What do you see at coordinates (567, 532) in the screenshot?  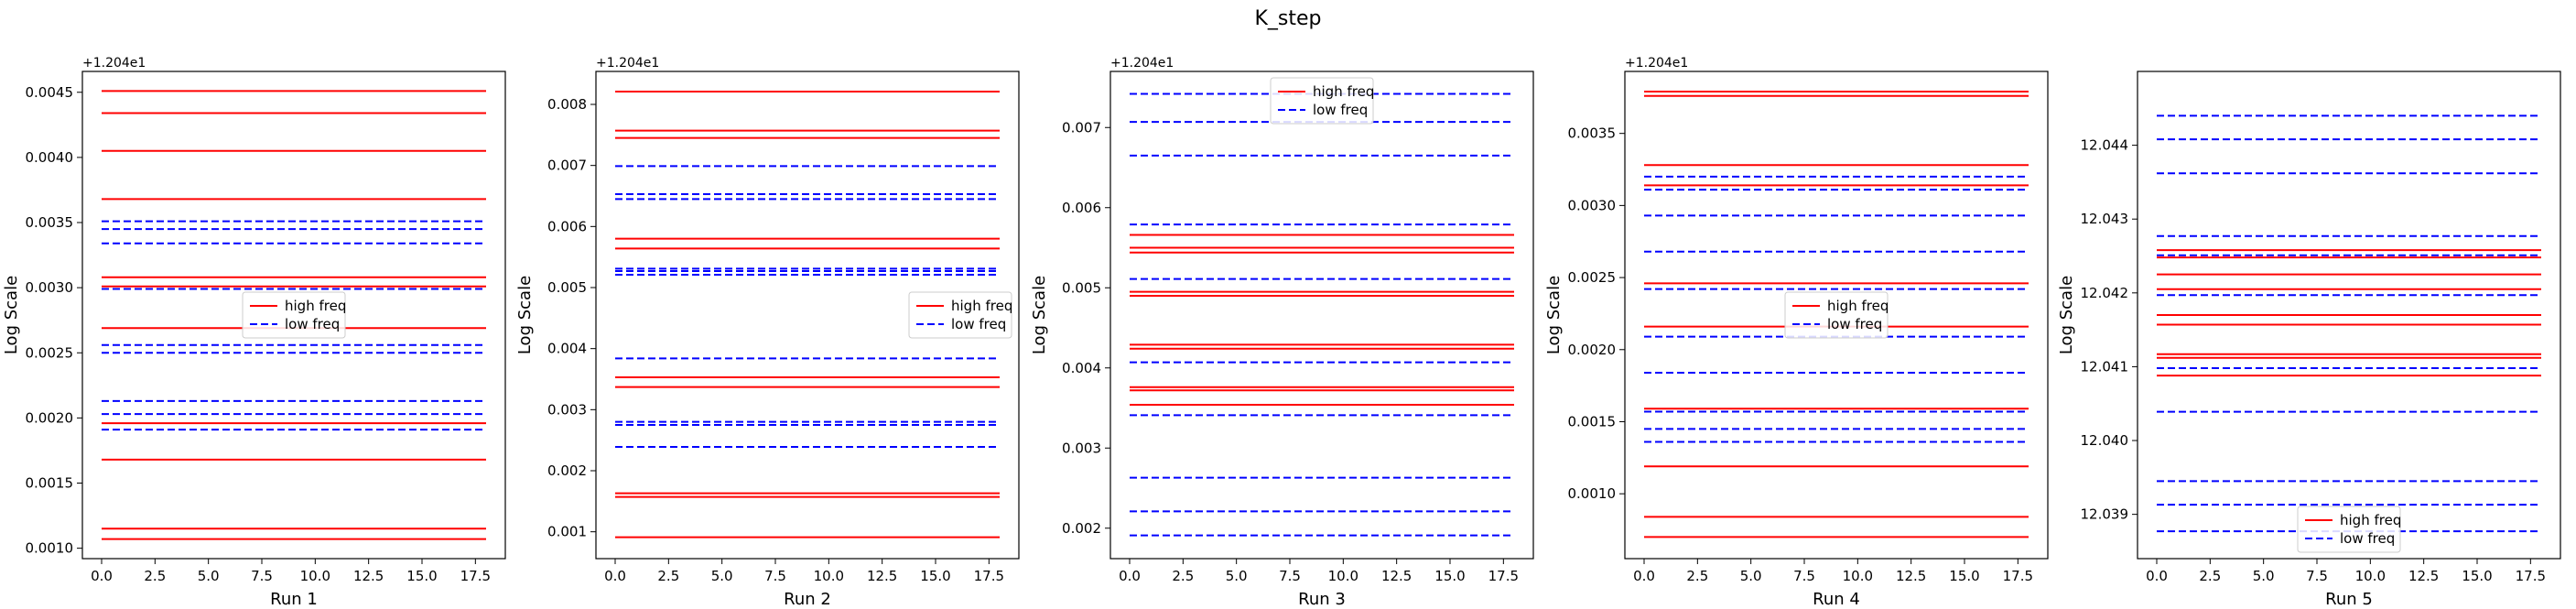 I see `y-tick-label: 0.001` at bounding box center [567, 532].